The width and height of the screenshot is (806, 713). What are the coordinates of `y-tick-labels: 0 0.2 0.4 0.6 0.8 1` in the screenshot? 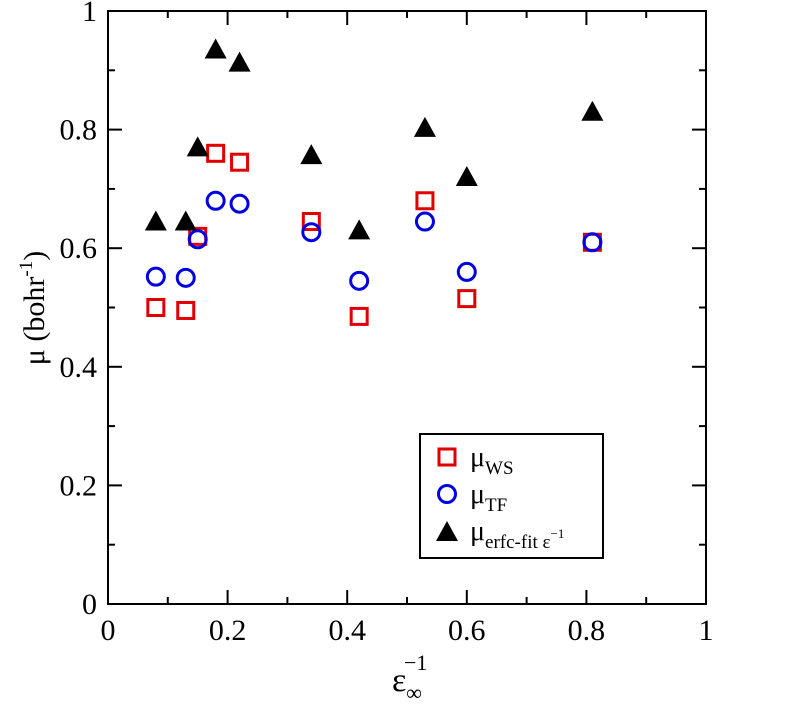 It's located at (79, 310).